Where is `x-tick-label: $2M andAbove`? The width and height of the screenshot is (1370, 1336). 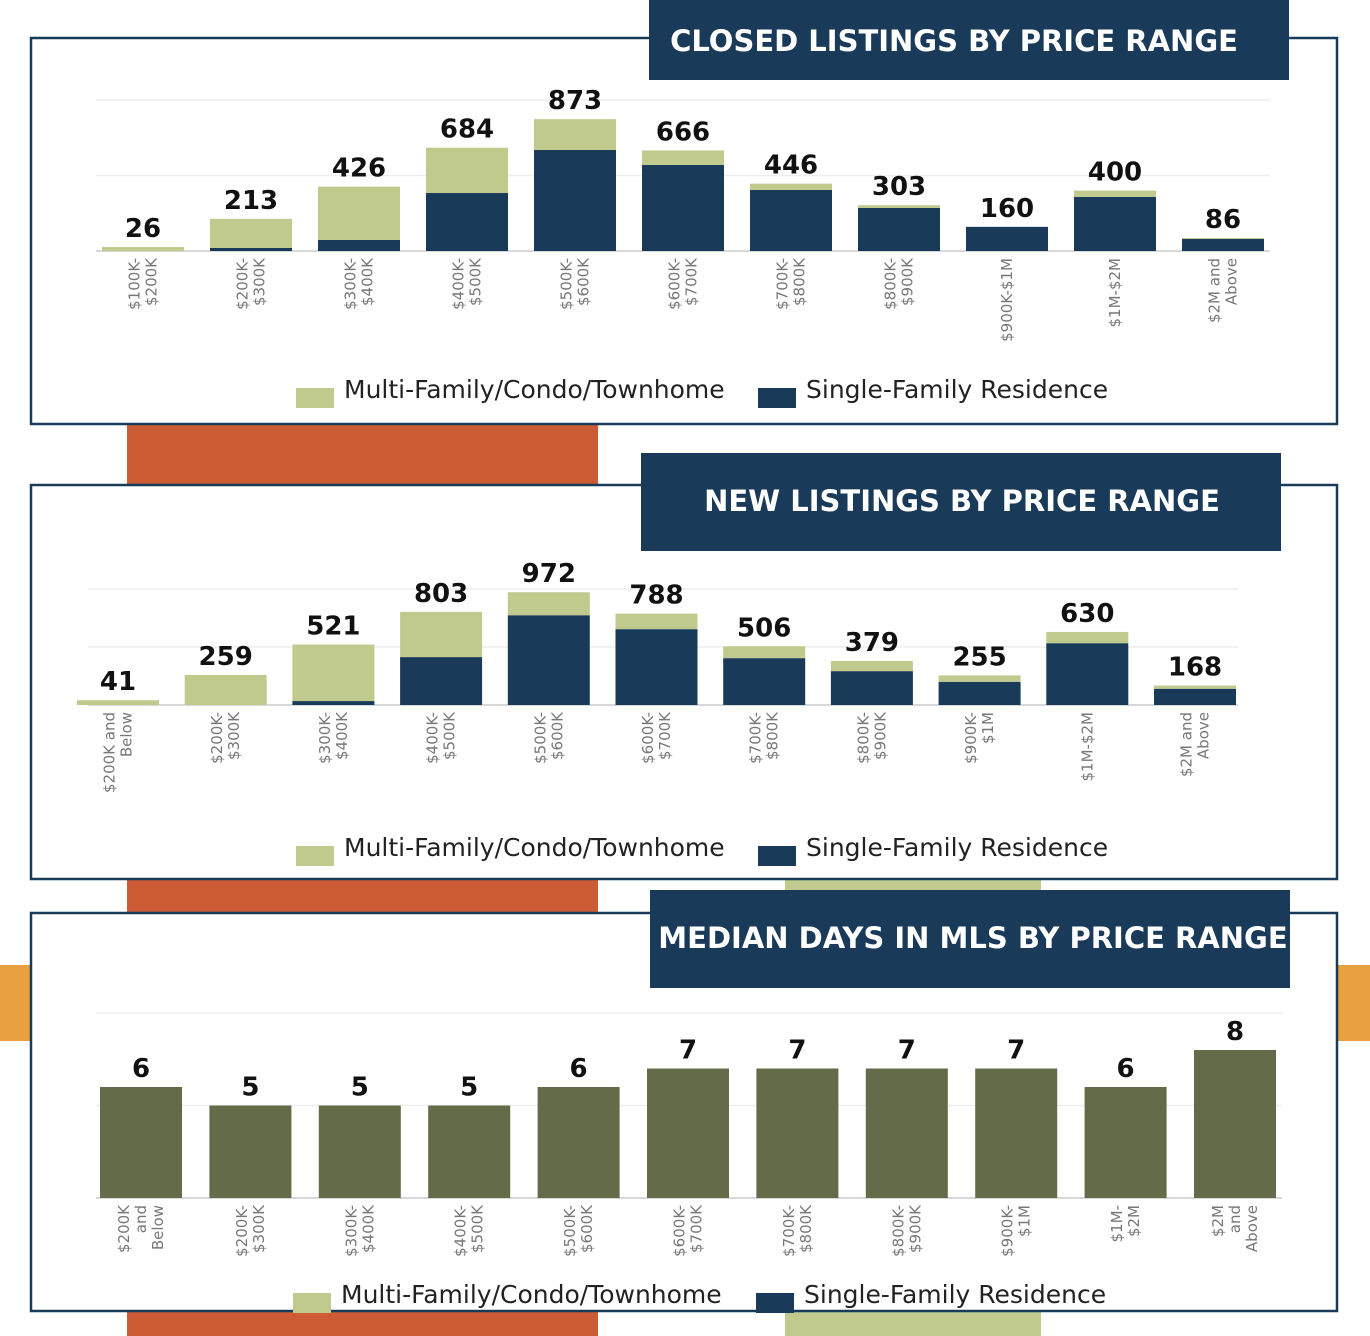 x-tick-label: $2M andAbove is located at coordinates (1195, 744).